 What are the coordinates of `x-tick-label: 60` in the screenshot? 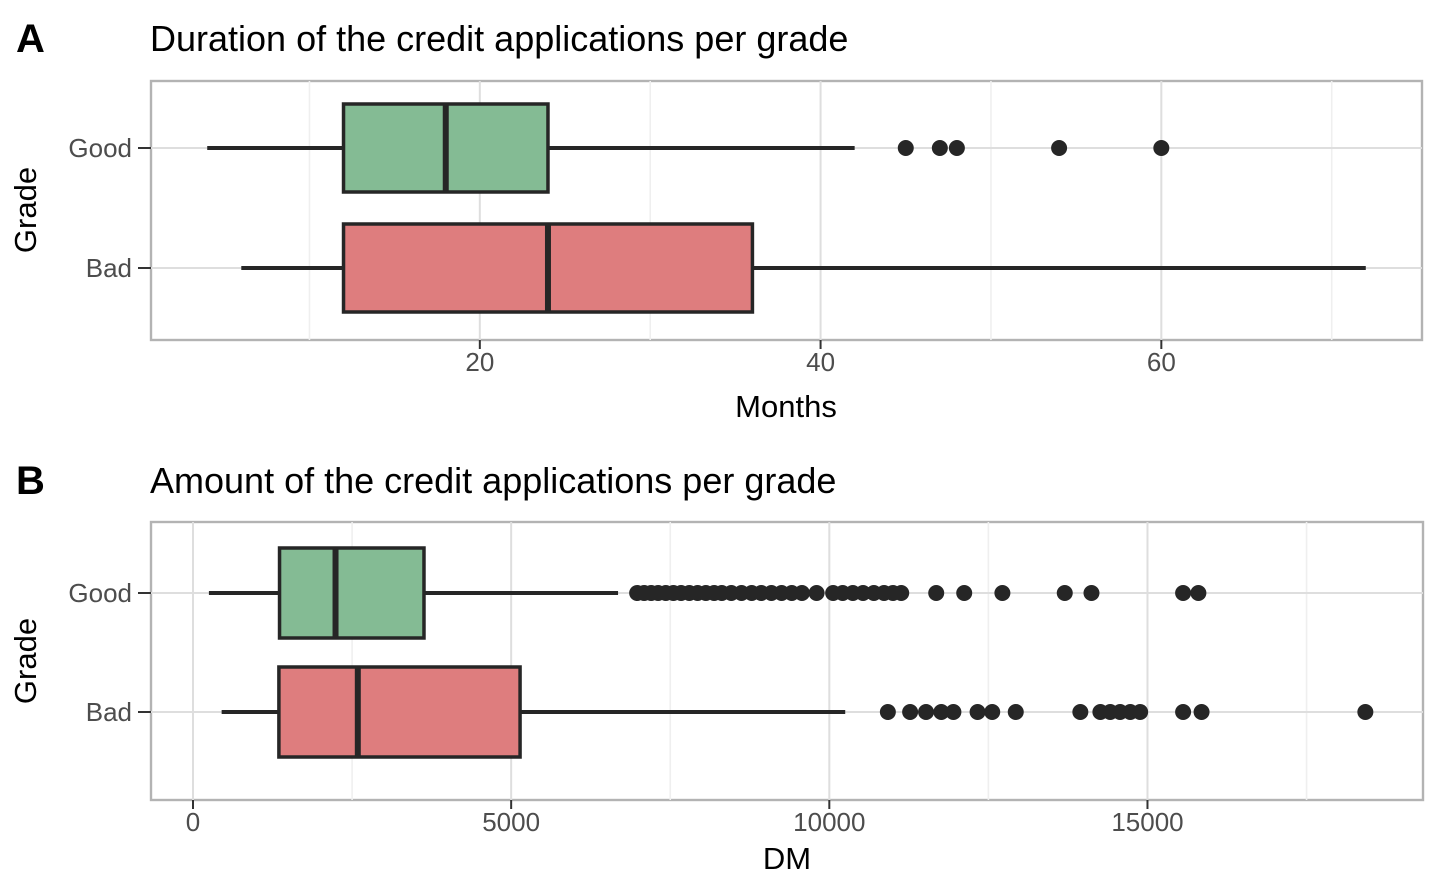 It's located at (1161, 362).